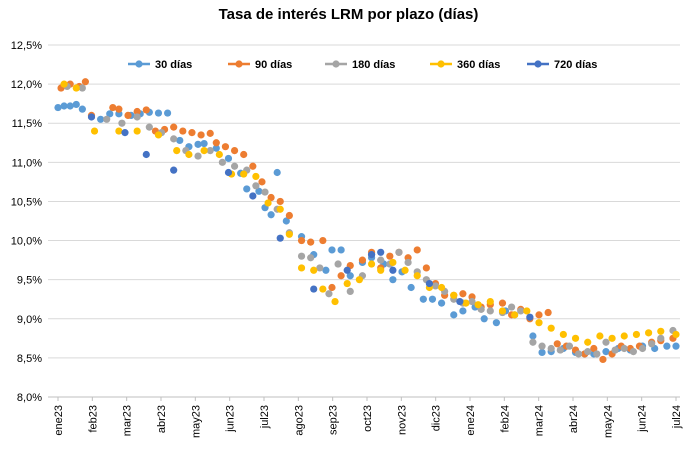 The height and width of the screenshot is (459, 697). What do you see at coordinates (26, 242) in the screenshot?
I see `y-tick-label: 10,0%` at bounding box center [26, 242].